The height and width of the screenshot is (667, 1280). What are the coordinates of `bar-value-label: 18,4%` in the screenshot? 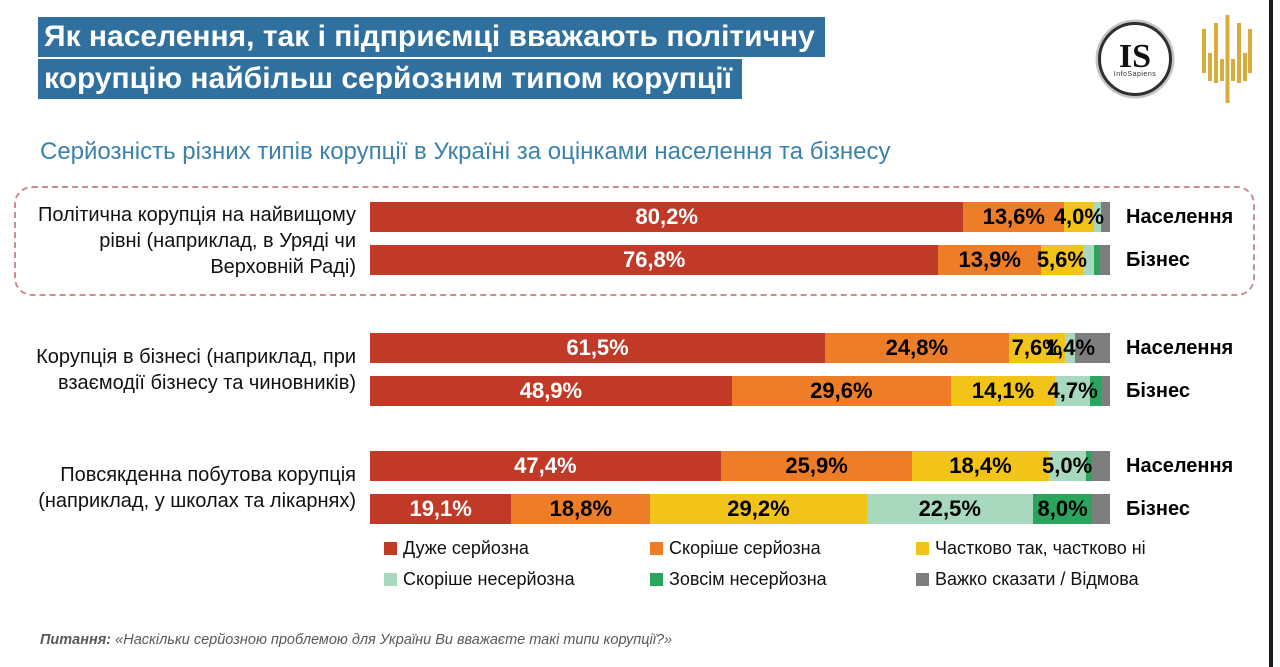 It's located at (980, 465).